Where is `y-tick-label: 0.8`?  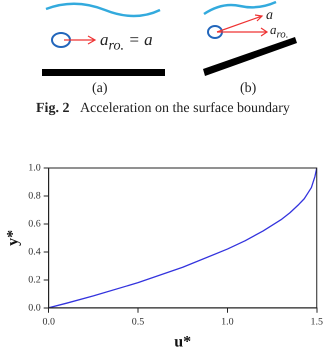 y-tick-label: 0.8 is located at coordinates (34, 196).